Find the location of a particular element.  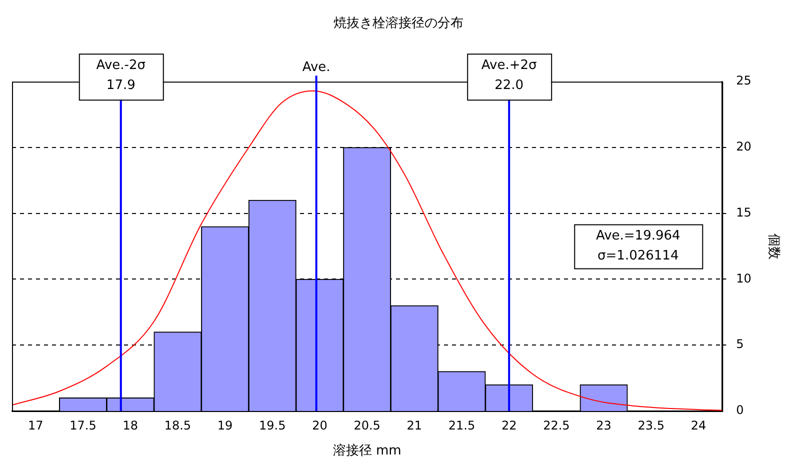

y-tick-label: 0 is located at coordinates (740, 410).